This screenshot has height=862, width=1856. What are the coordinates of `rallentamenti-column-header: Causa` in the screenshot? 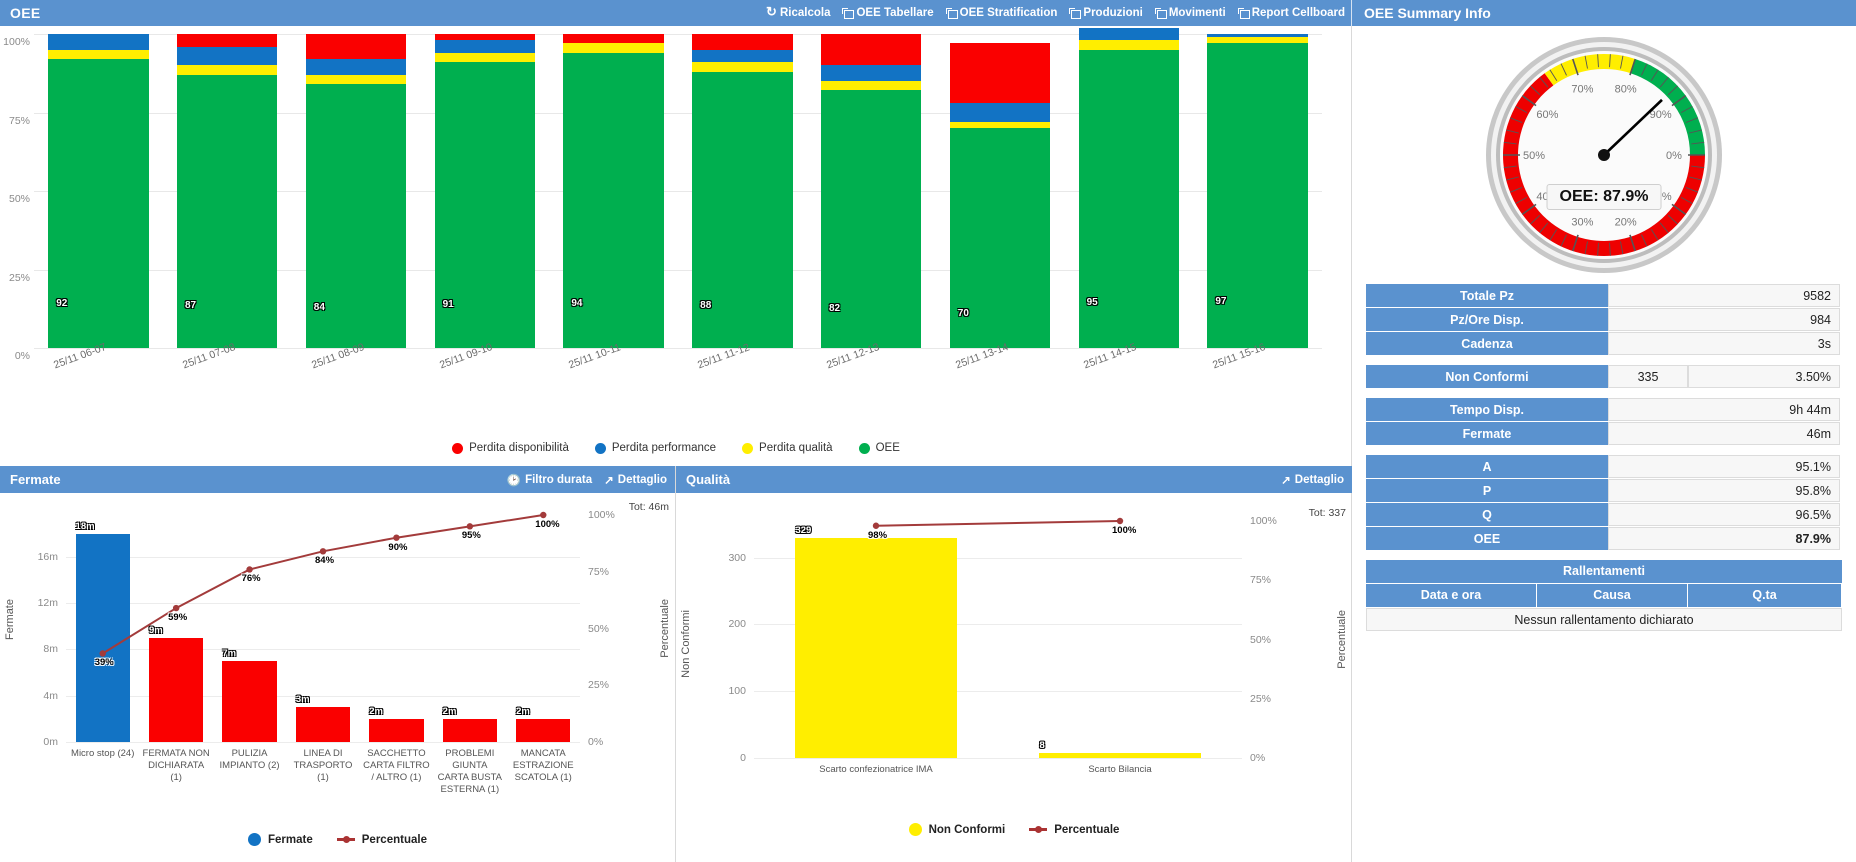 It's located at (1612, 595).